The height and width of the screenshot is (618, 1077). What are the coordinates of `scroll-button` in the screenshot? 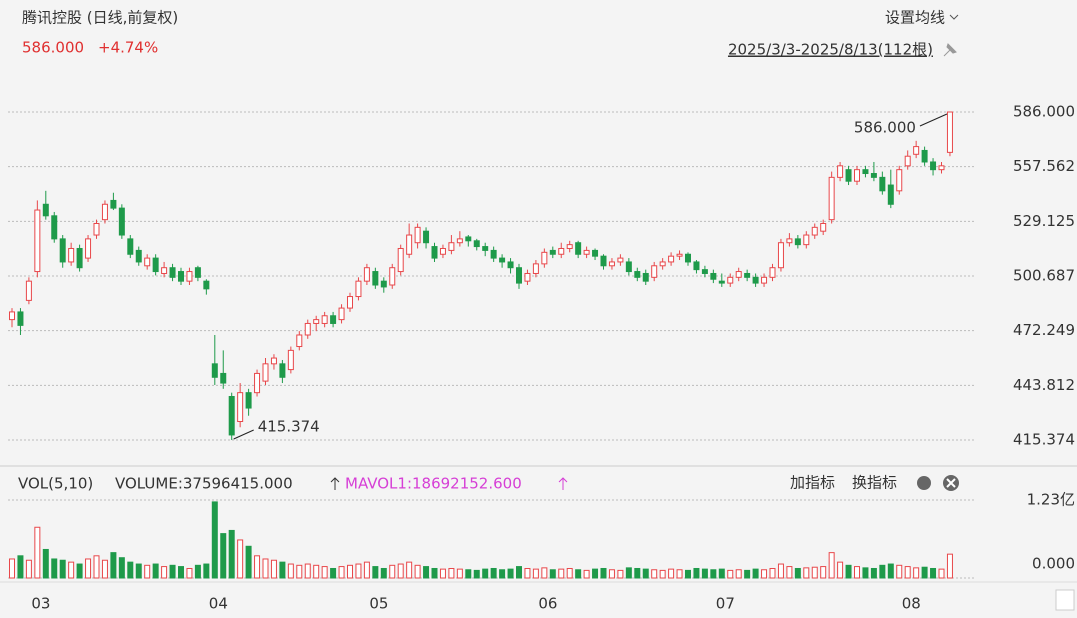 It's located at (1065, 600).